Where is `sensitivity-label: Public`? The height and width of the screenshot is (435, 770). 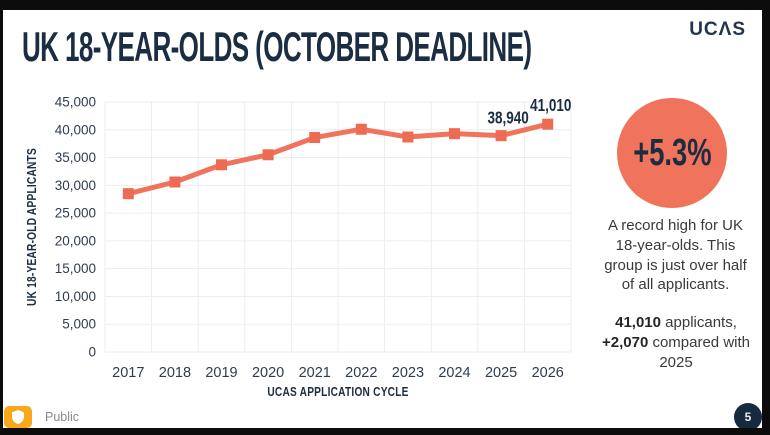
sensitivity-label: Public is located at coordinates (62, 417).